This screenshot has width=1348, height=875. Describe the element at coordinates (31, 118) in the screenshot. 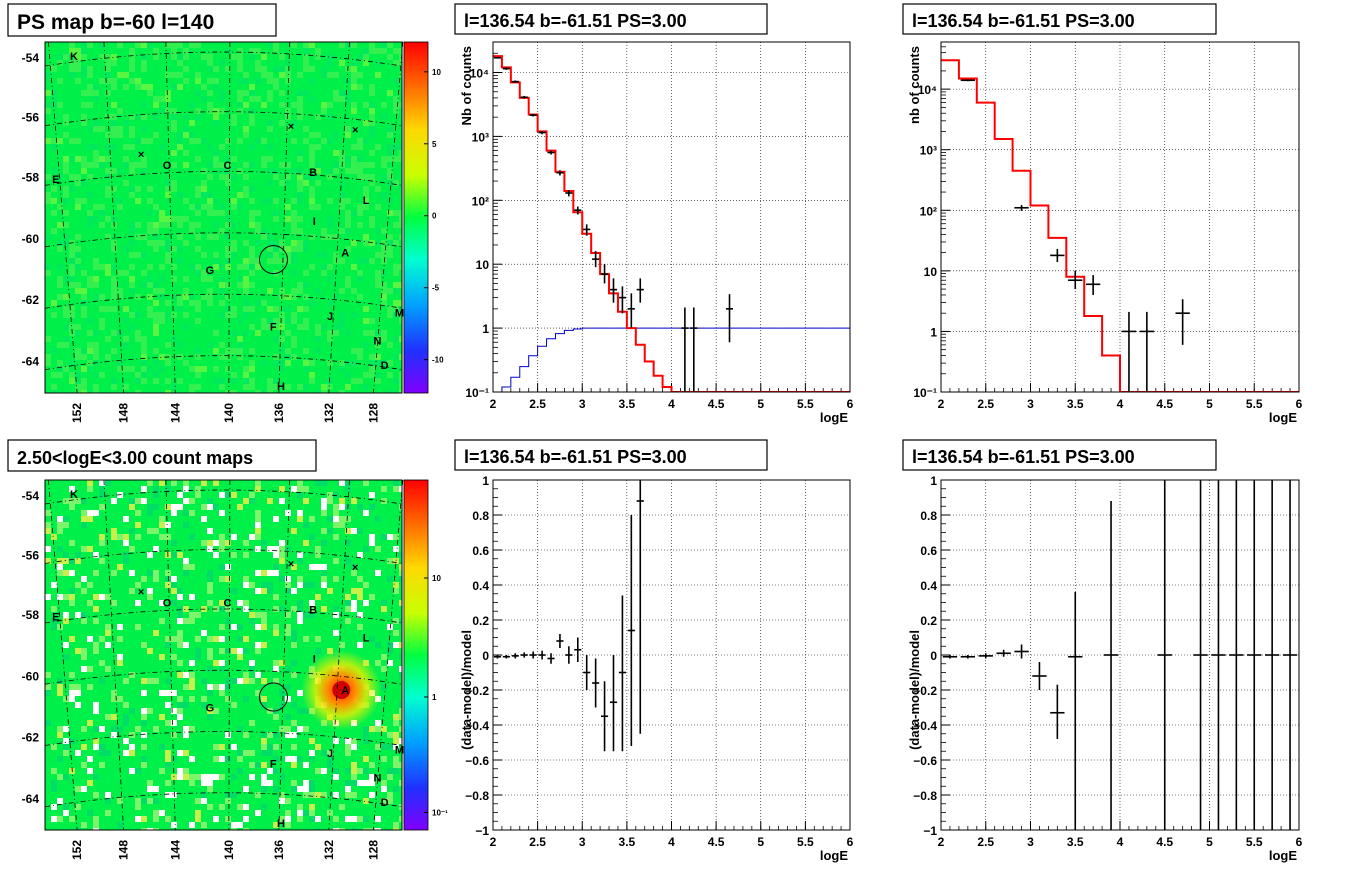

I see `lat-tick-label: -56` at that location.